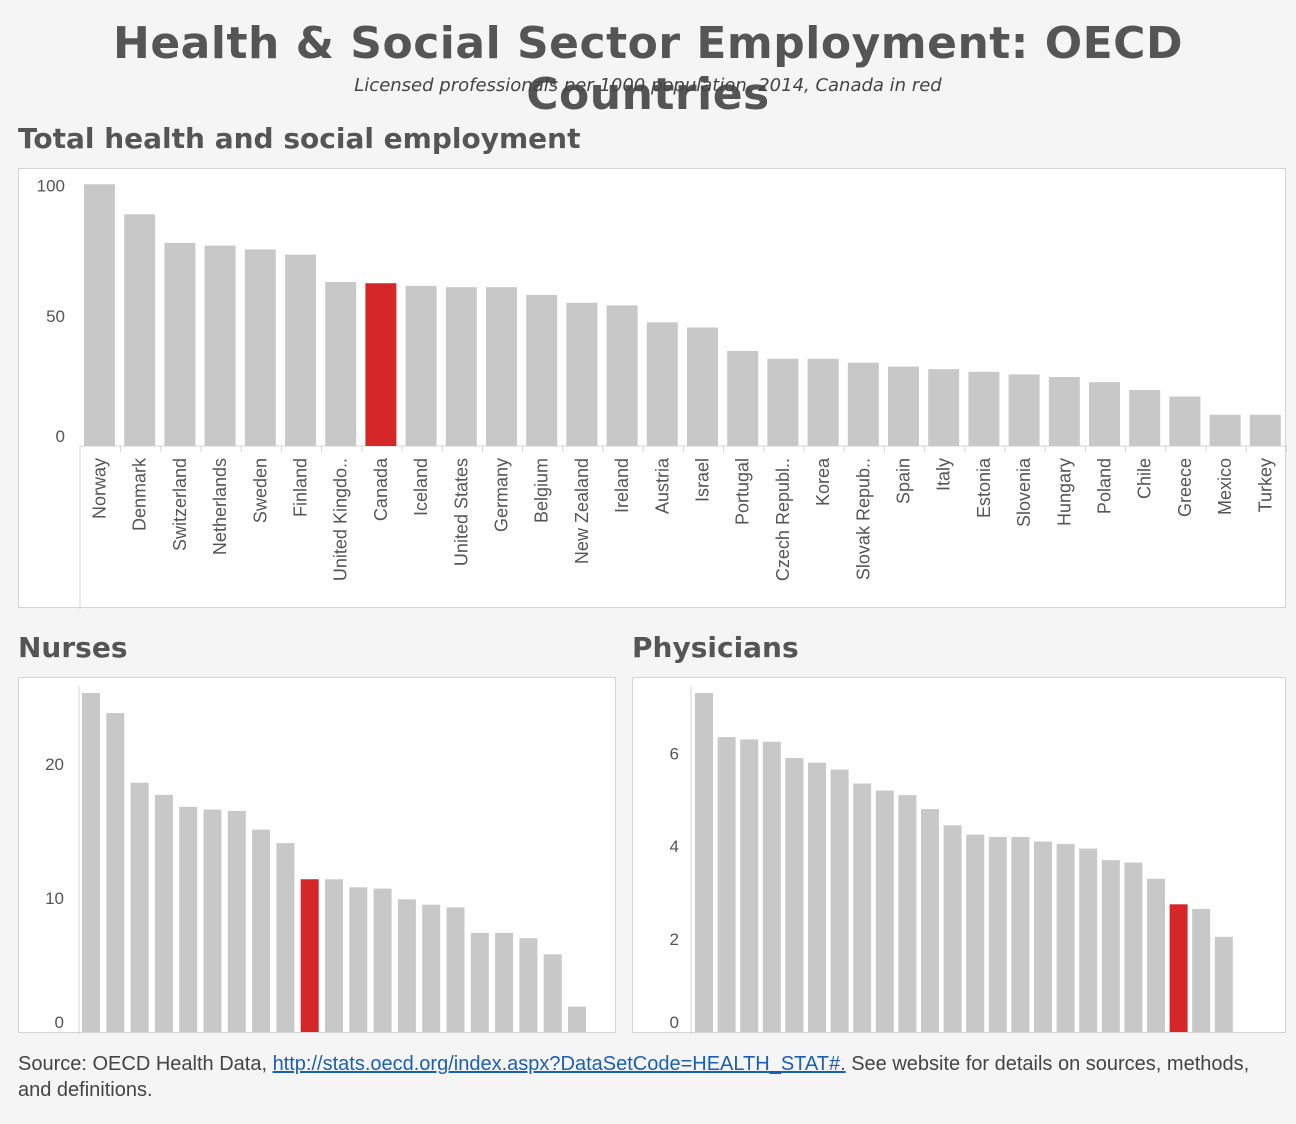 This screenshot has width=1296, height=1124. Describe the element at coordinates (381, 489) in the screenshot. I see `svg-total-category-label-7: Canada` at that location.